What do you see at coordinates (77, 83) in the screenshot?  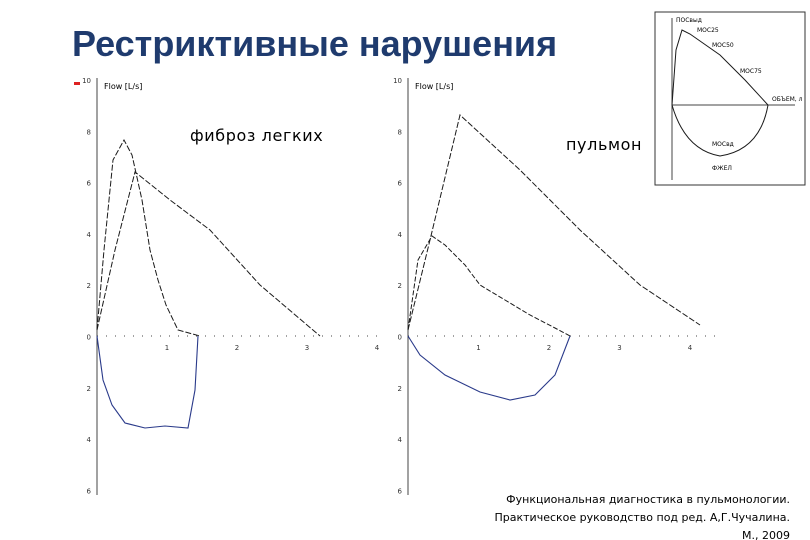 I see `bullet` at bounding box center [77, 83].